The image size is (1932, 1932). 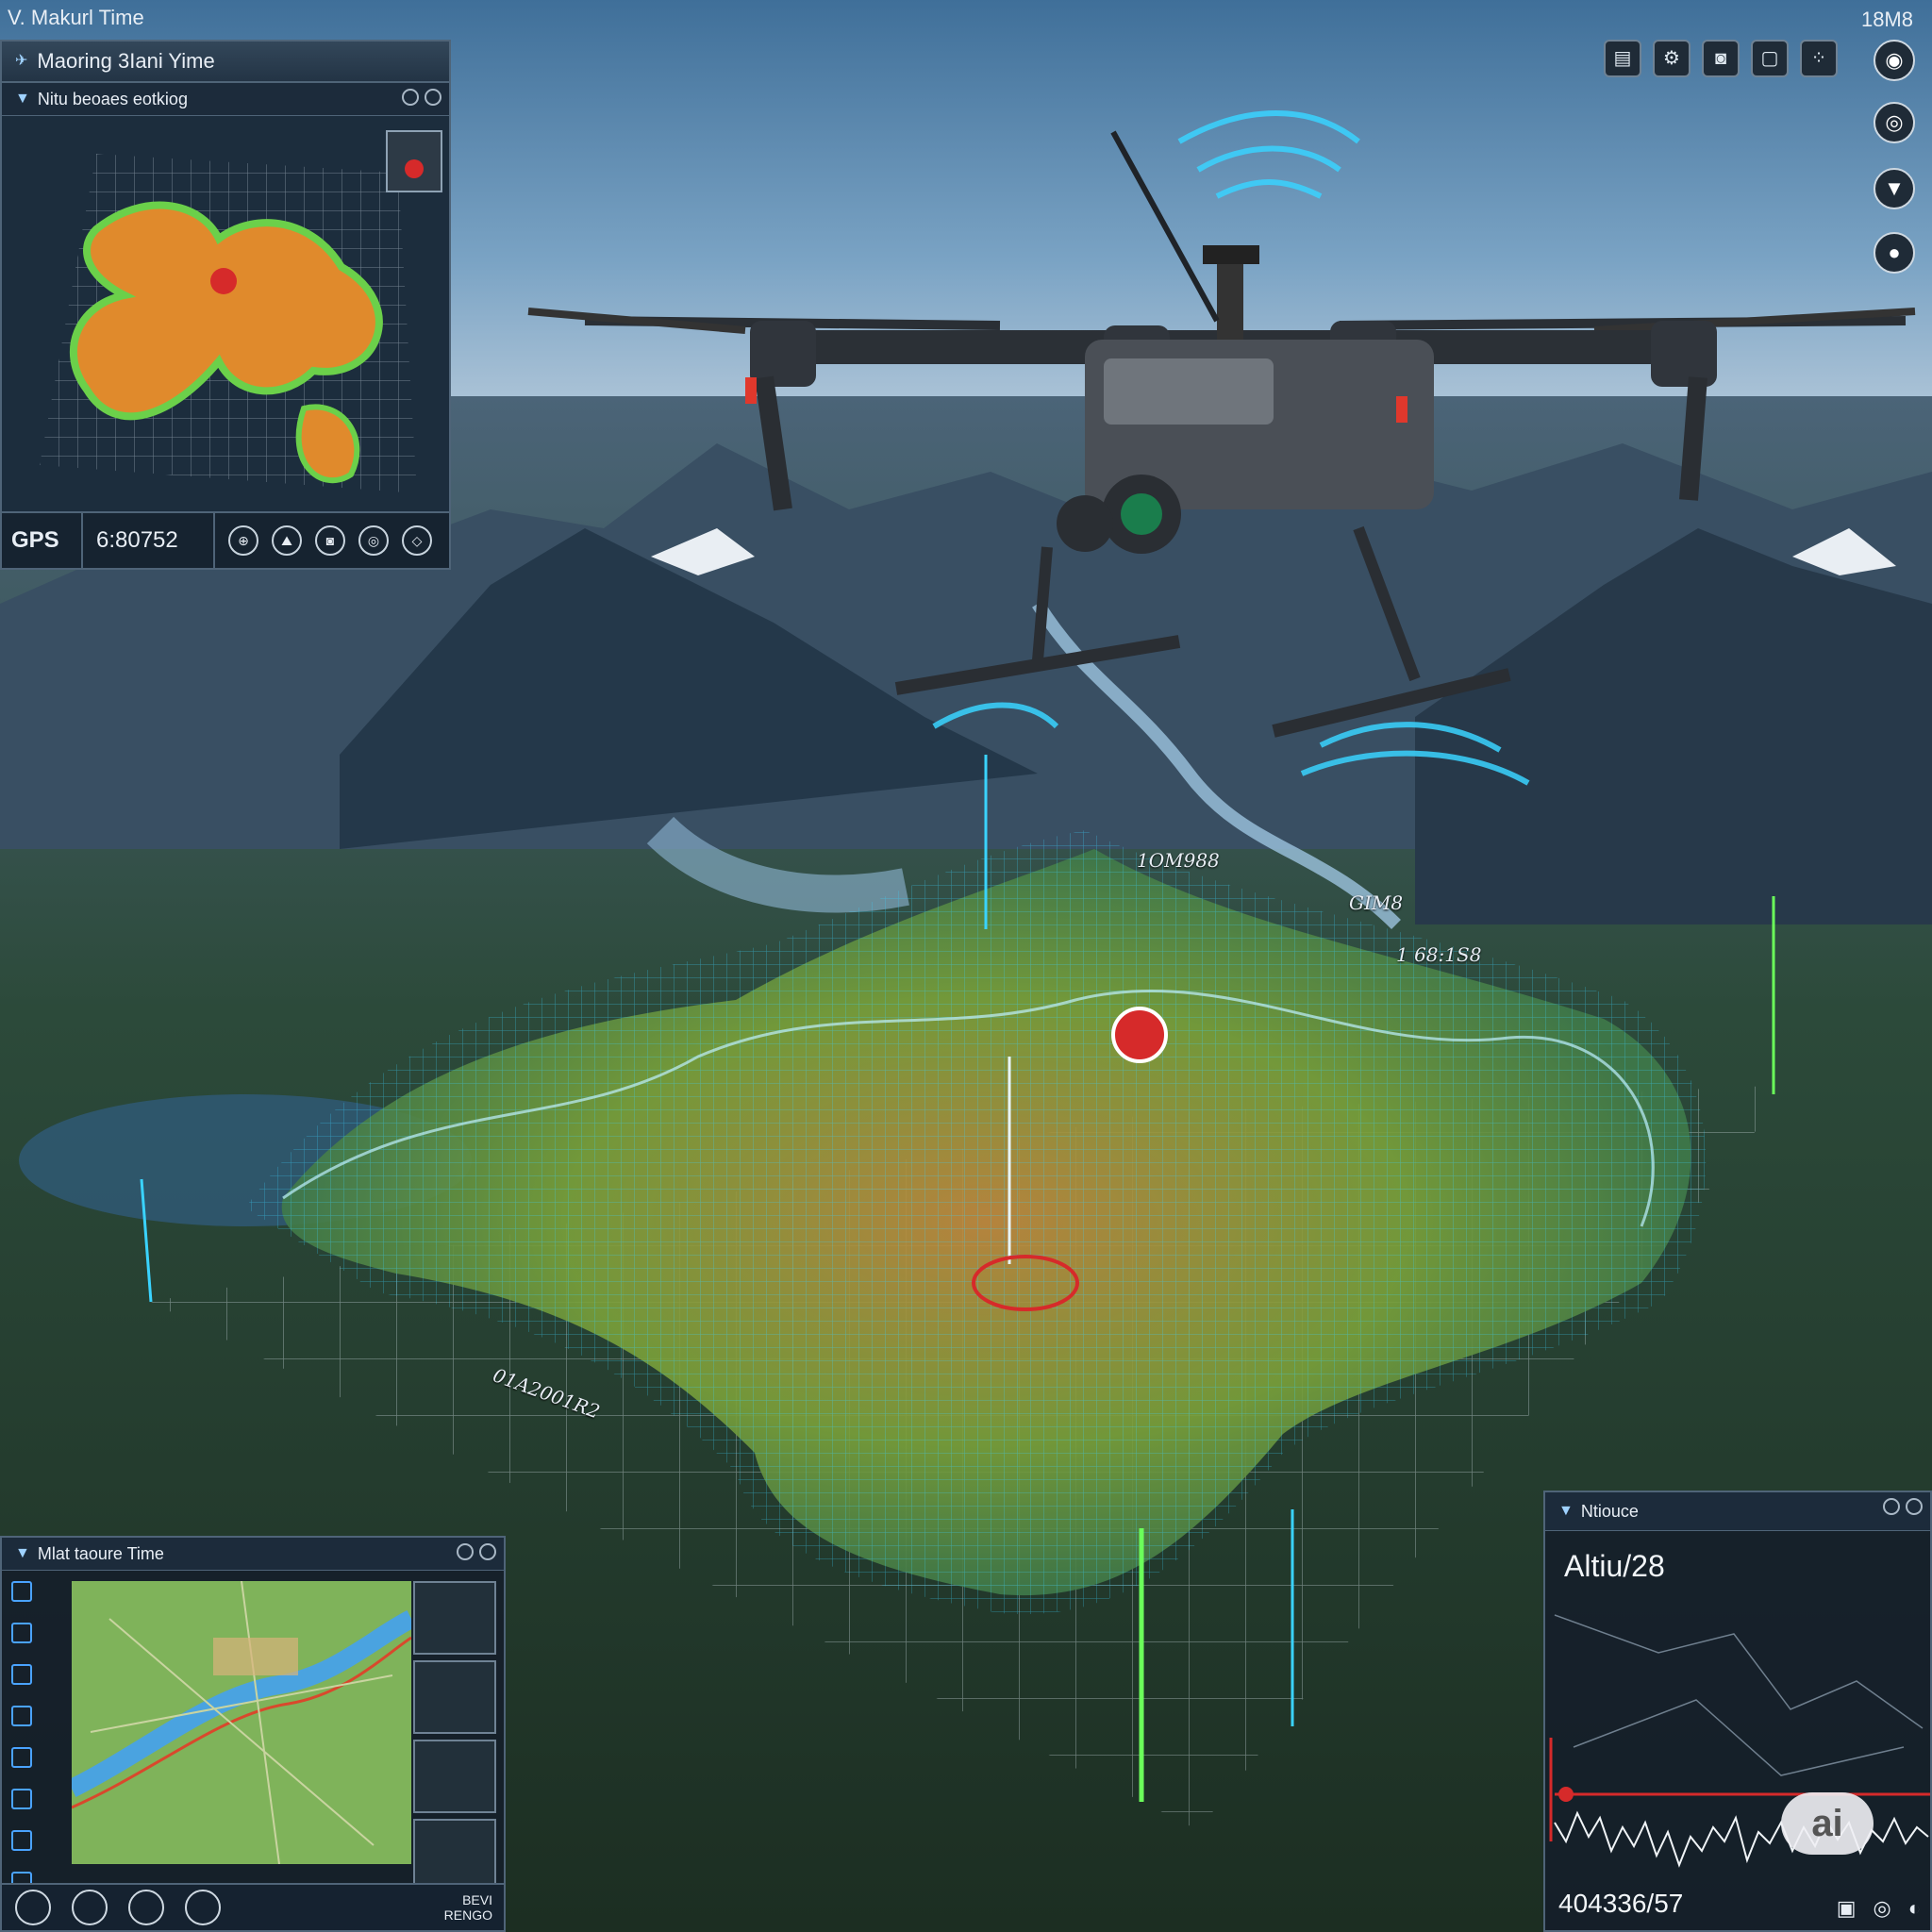 I want to click on torch-icon: ▼, so click(x=1895, y=189).